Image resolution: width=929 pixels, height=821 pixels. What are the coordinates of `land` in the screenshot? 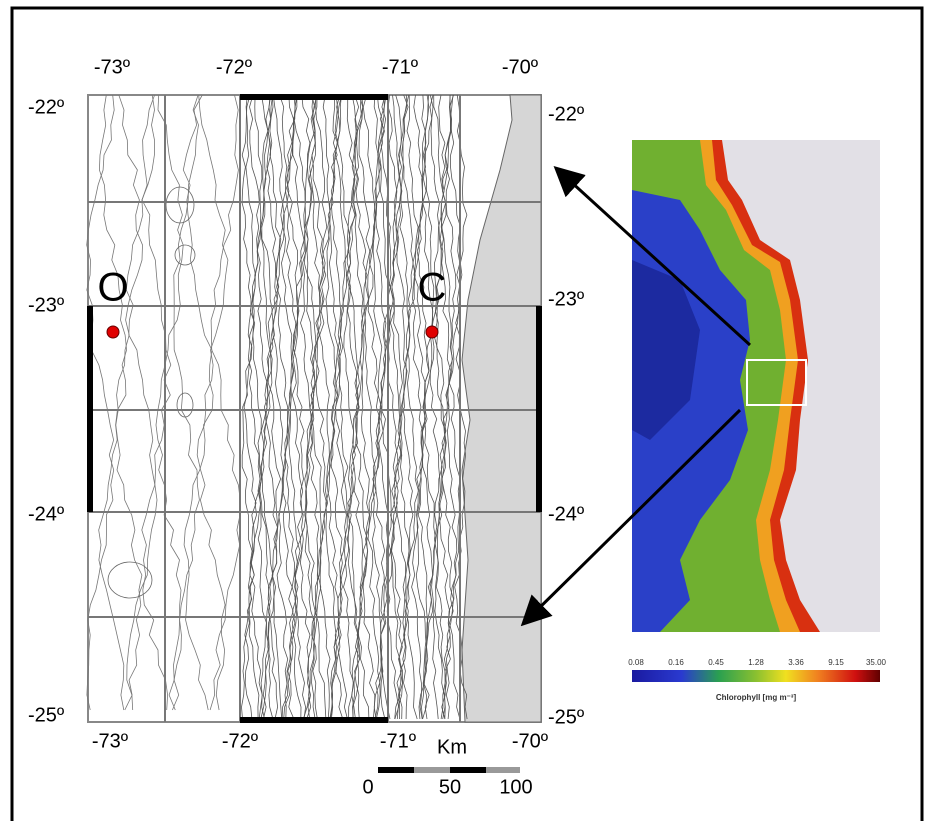 It's located at (501, 408).